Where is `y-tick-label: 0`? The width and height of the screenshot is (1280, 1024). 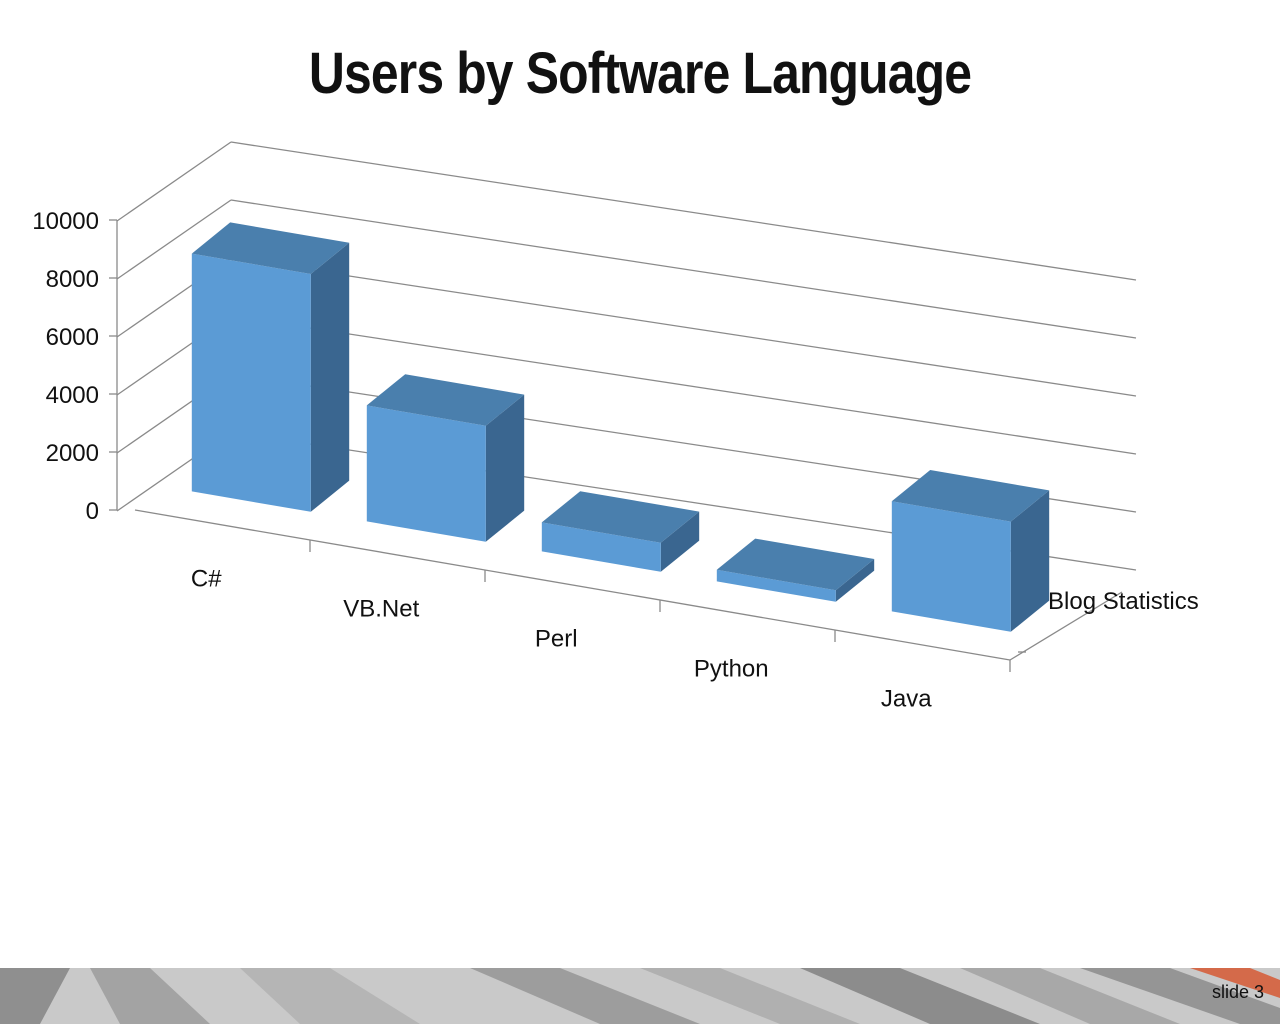
y-tick-label: 0 is located at coordinates (92, 511).